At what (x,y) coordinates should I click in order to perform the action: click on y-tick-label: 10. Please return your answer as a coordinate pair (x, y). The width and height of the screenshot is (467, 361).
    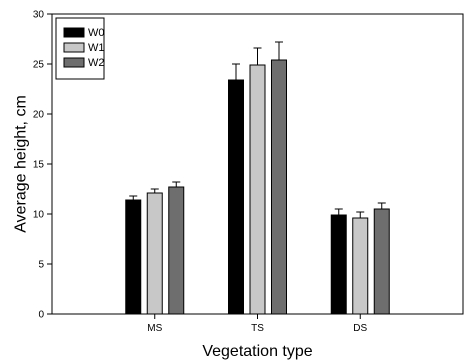
    Looking at the image, I should click on (39, 215).